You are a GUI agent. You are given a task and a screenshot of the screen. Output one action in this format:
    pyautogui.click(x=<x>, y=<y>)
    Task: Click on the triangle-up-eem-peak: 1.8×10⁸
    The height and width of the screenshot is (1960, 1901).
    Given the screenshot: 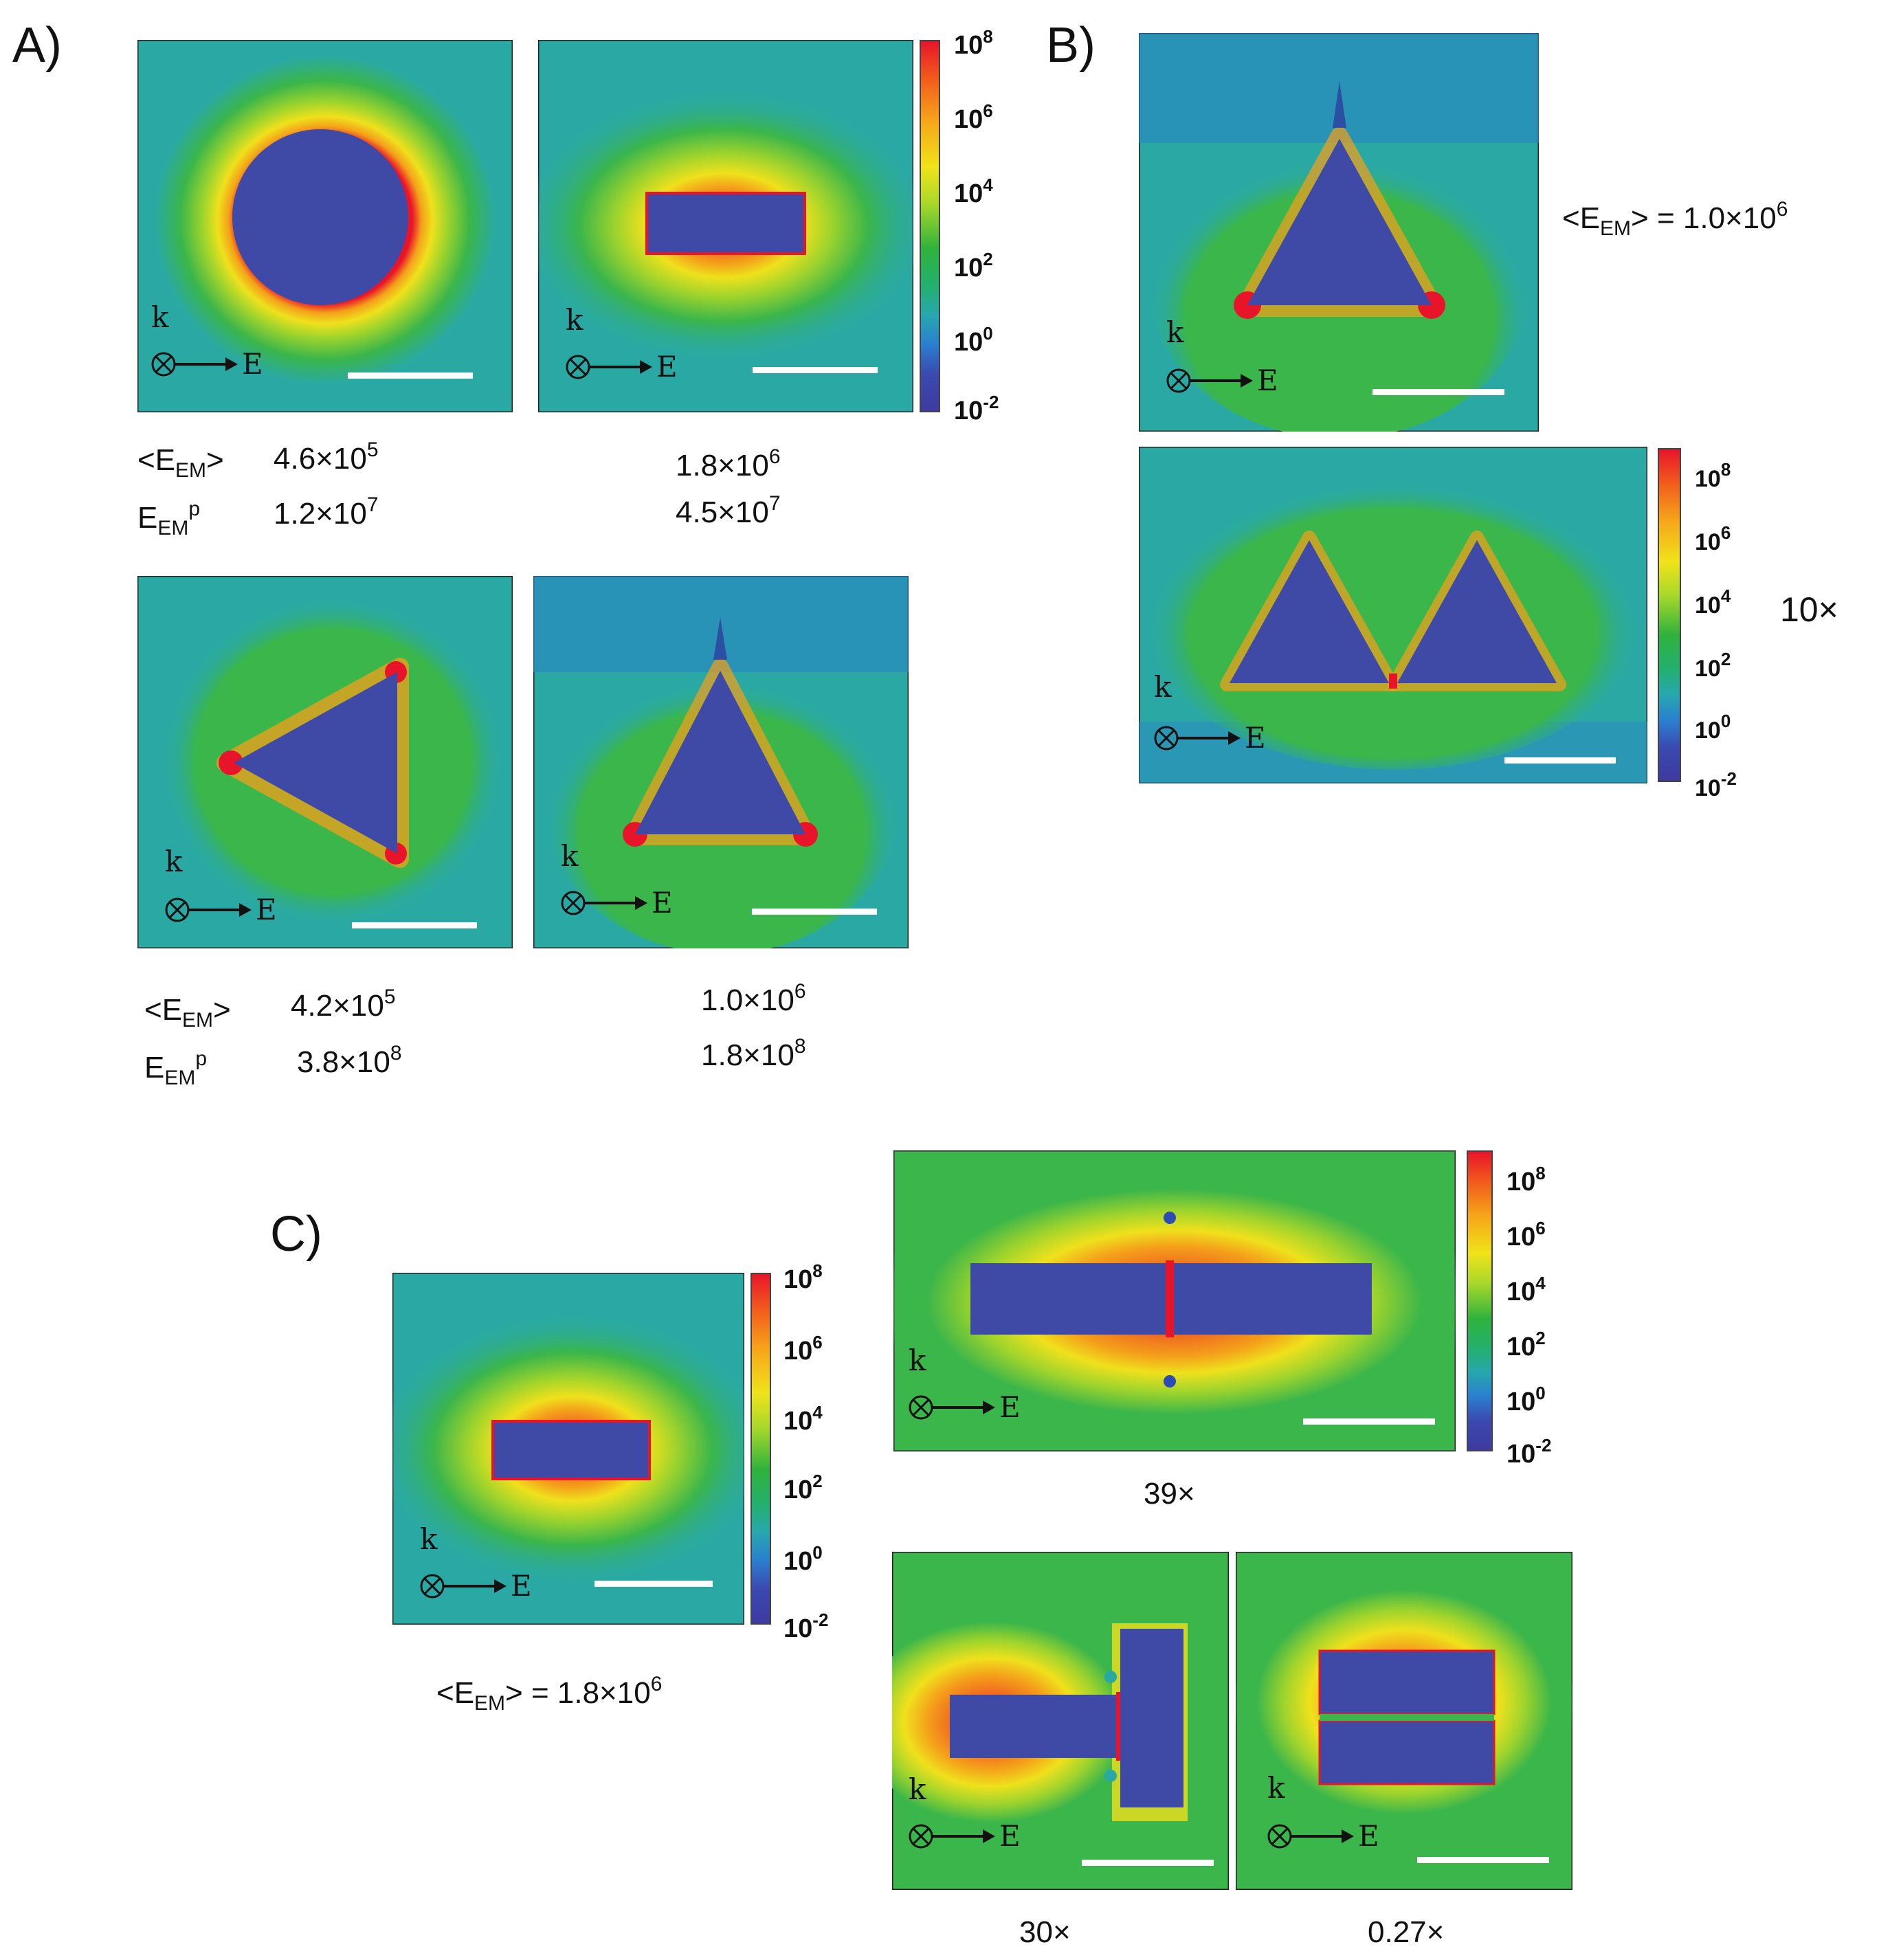 What is the action you would take?
    pyautogui.click(x=753, y=1053)
    